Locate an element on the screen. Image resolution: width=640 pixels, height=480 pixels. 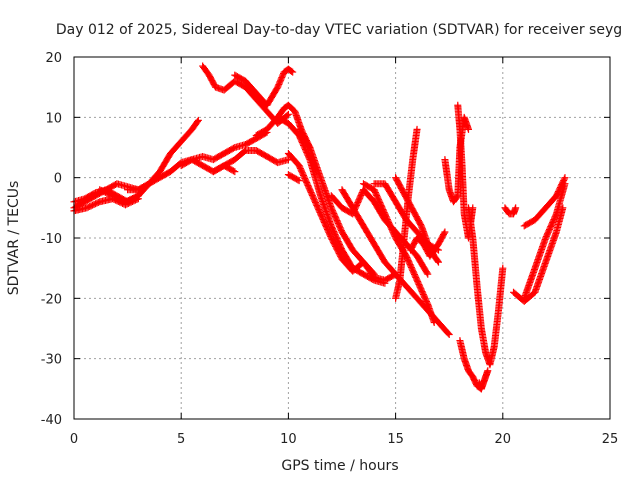
series-arc-cc is located at coordinates (544, 241).